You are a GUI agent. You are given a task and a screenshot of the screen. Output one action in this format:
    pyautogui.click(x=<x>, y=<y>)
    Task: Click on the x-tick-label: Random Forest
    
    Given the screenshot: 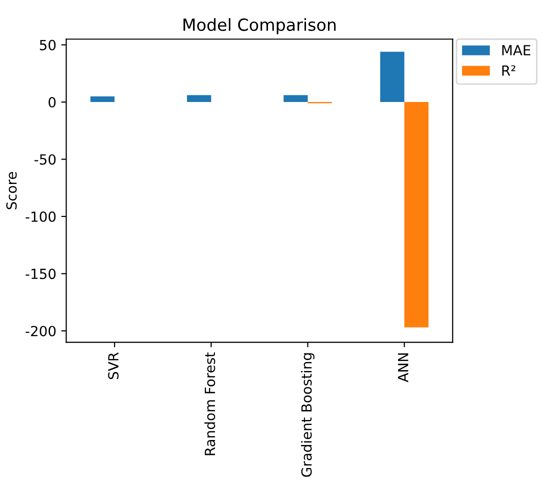 What is the action you would take?
    pyautogui.click(x=210, y=404)
    